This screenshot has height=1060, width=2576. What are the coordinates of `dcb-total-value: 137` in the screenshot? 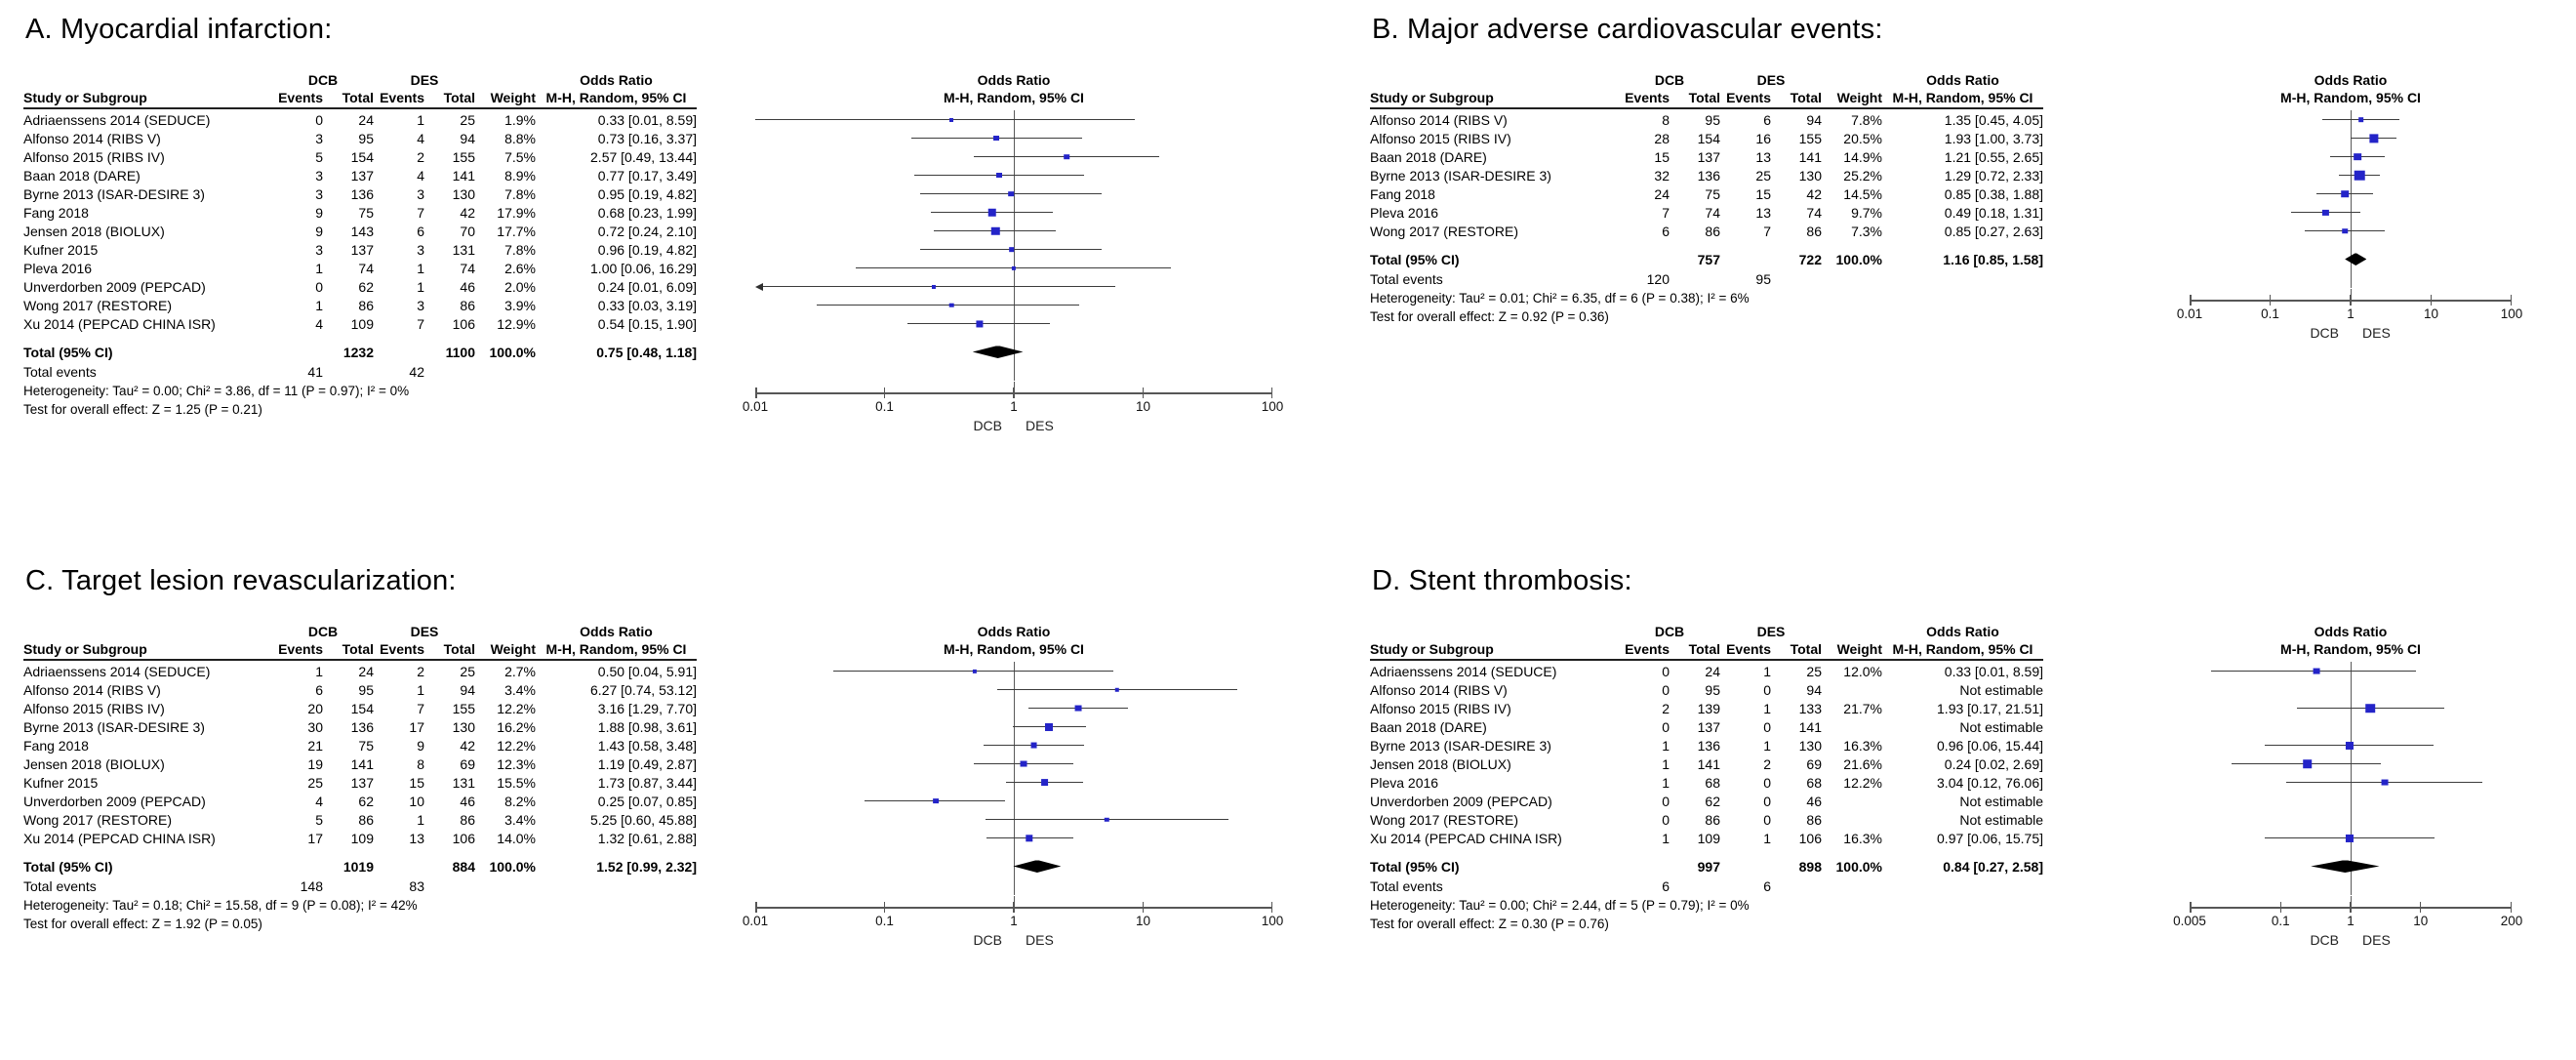 It's located at (1708, 726).